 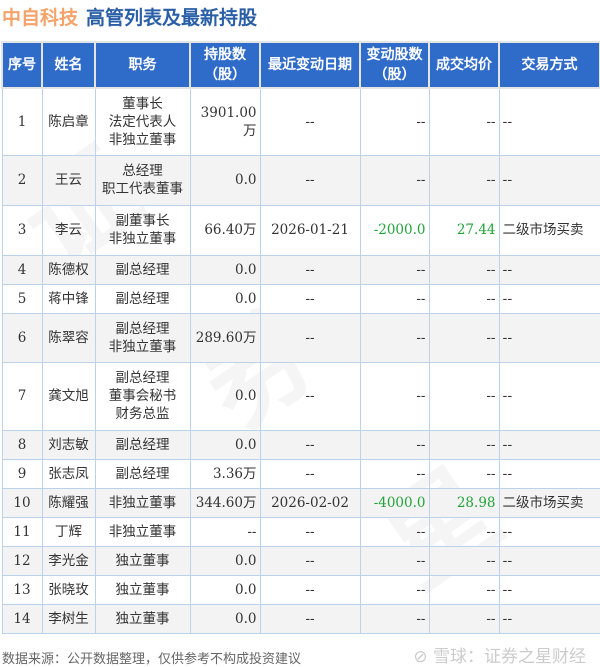 I want to click on column-header-shares: 持股数 （股）, so click(x=225, y=65).